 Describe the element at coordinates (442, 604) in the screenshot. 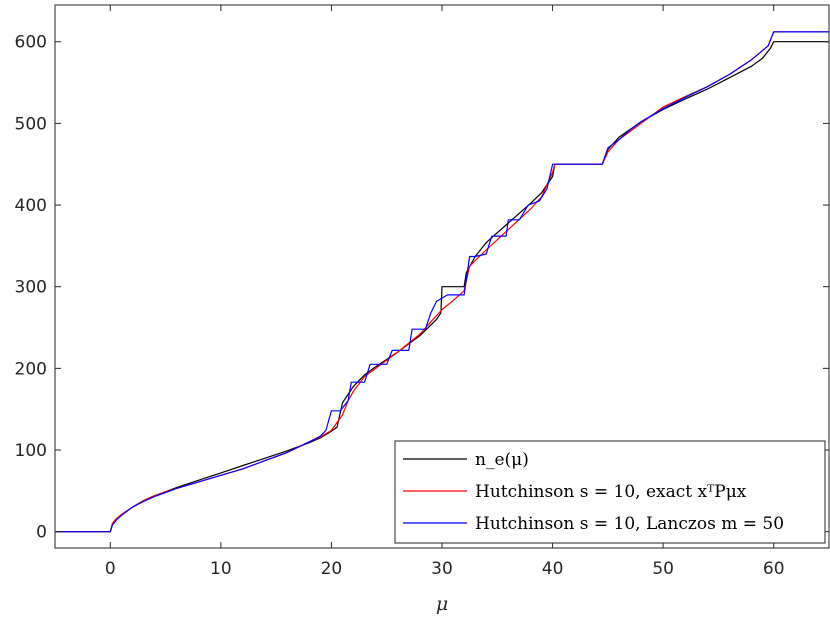

I see `x-axis-label: μ` at that location.